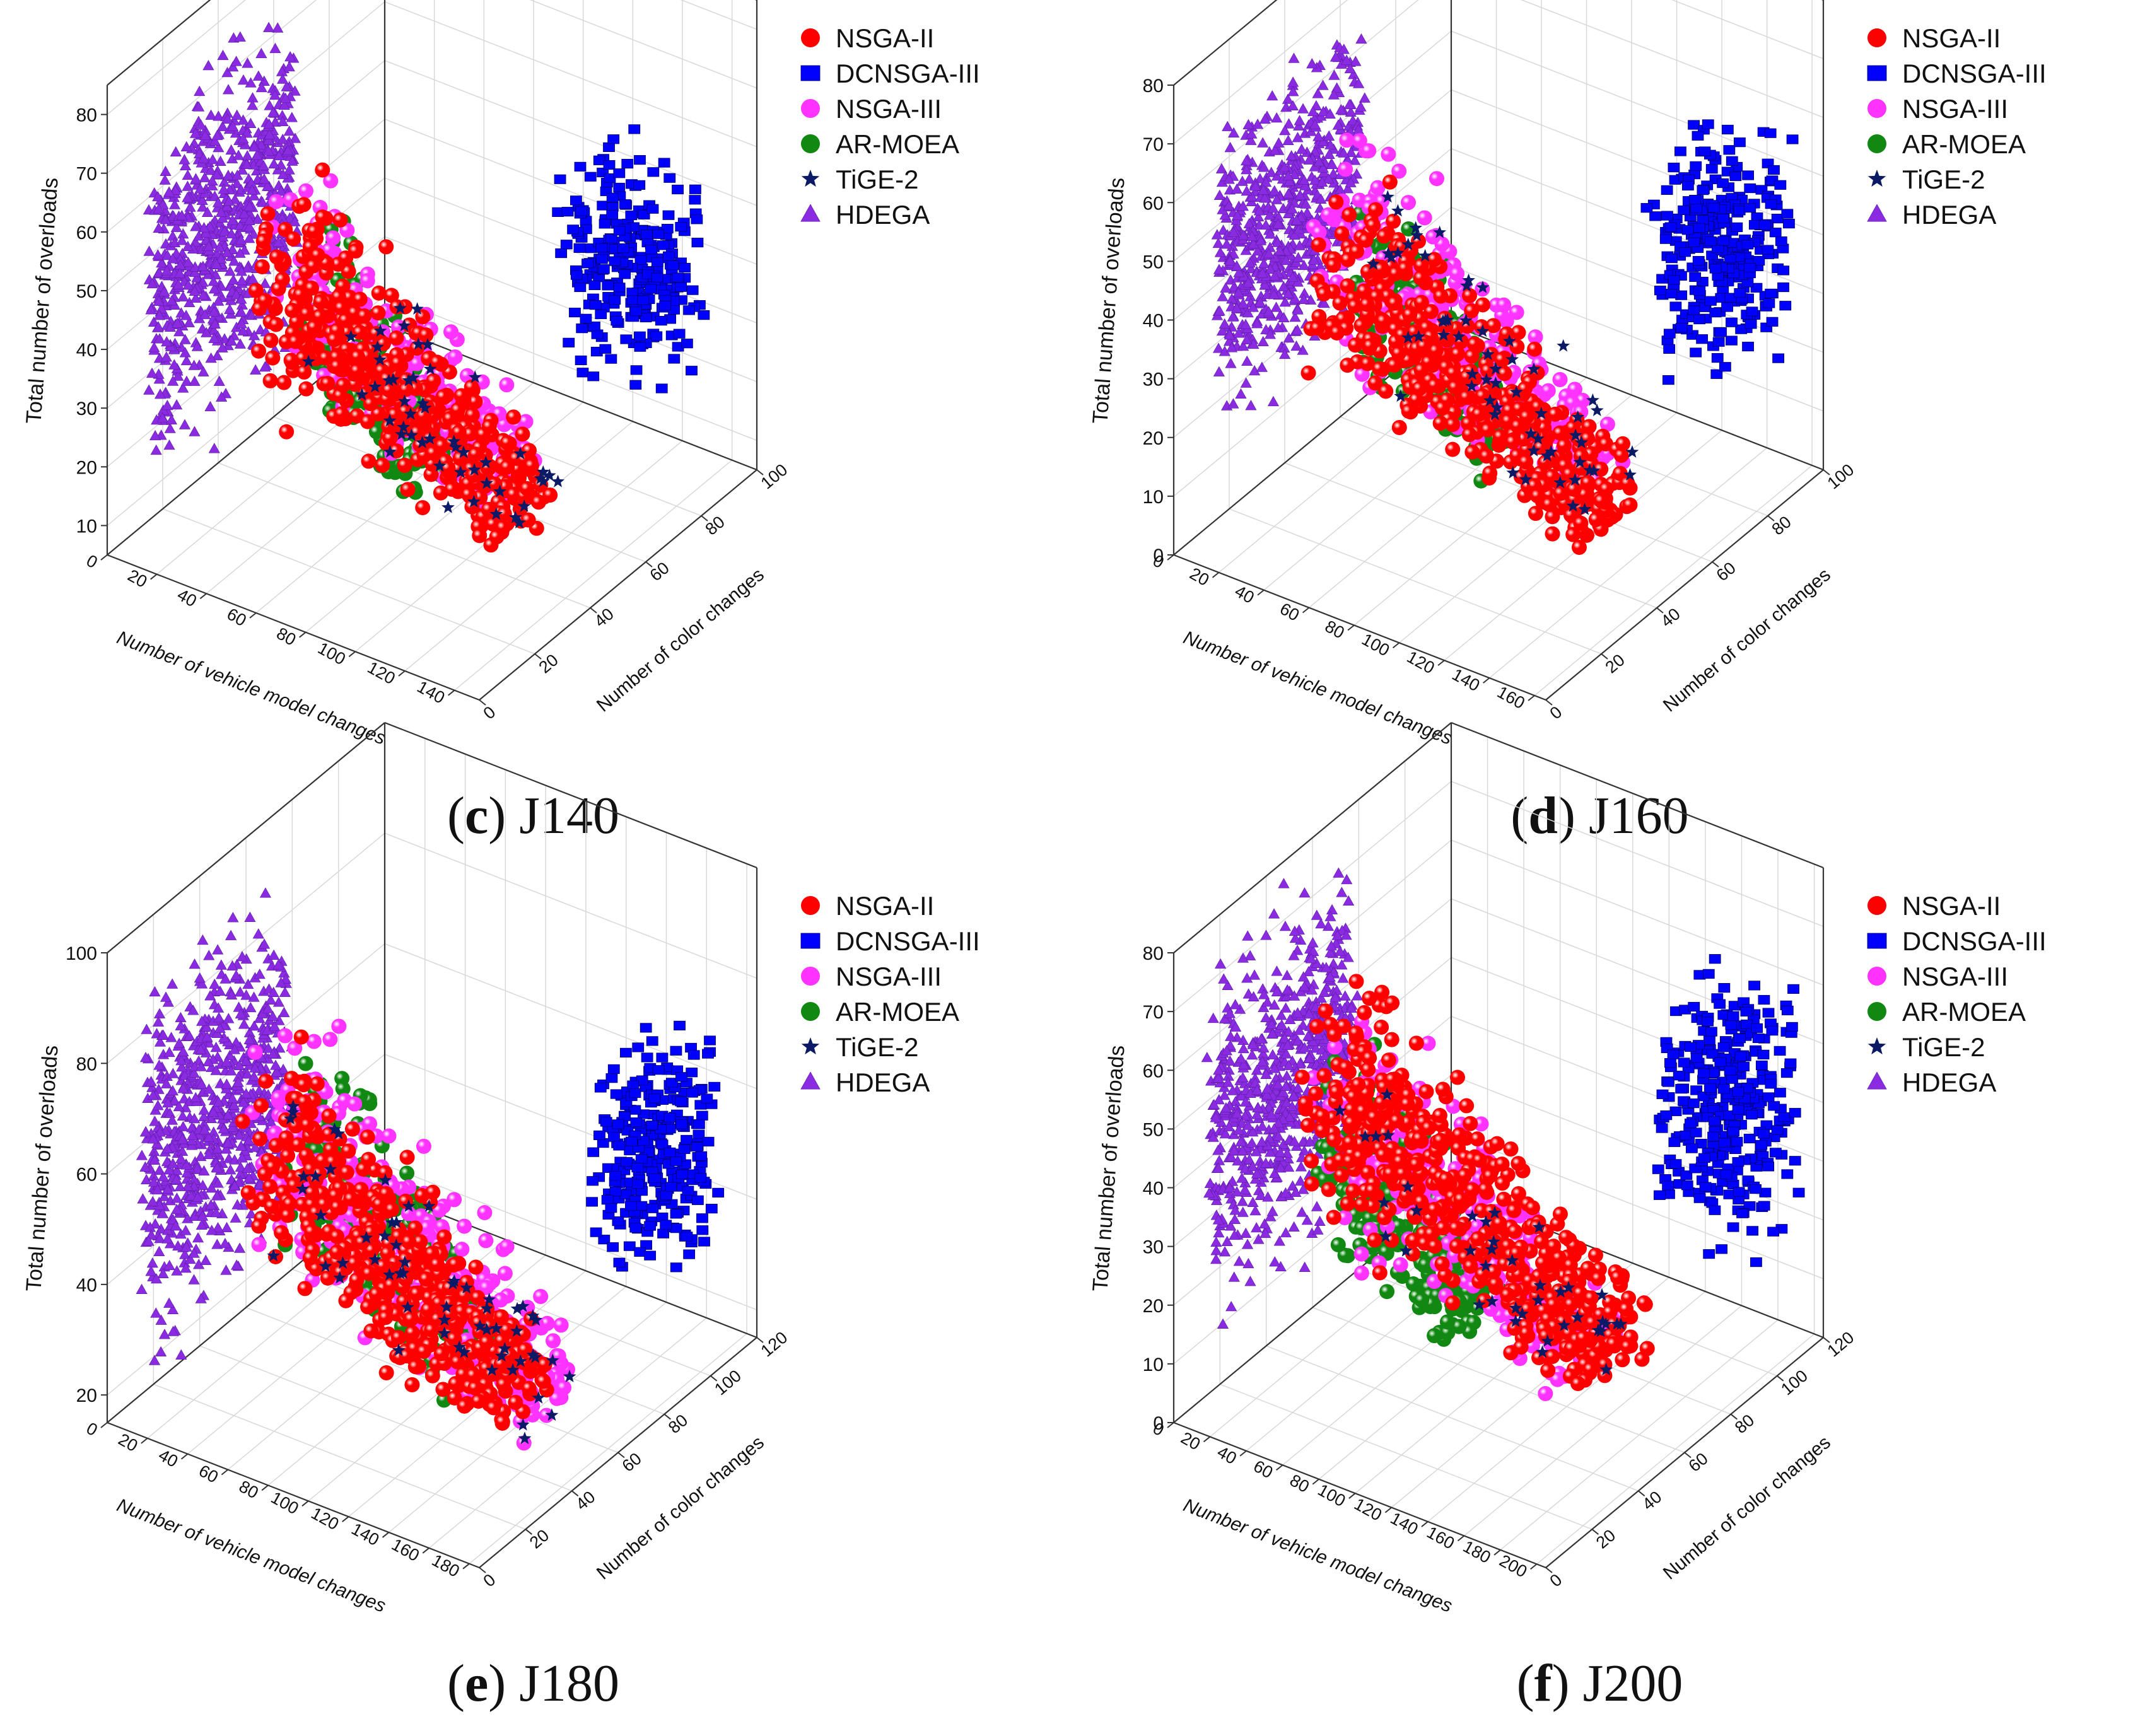 Image resolution: width=2133 pixels, height=1736 pixels. I want to click on x-tick-label: 0, so click(92, 562).